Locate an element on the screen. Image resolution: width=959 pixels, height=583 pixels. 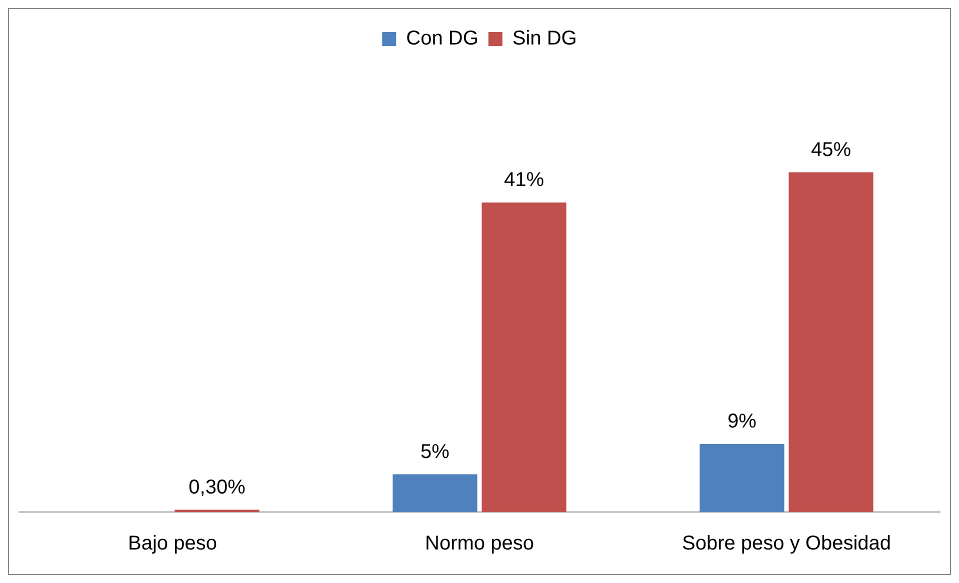
x-tick-label: Normo peso is located at coordinates (479, 543).